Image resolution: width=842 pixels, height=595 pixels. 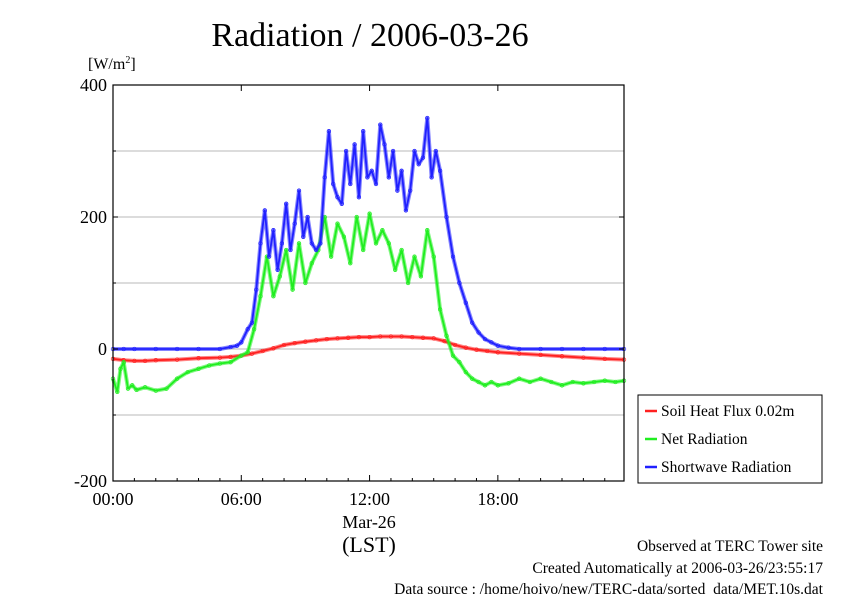 I want to click on y-tick-label: 200, so click(x=93, y=217).